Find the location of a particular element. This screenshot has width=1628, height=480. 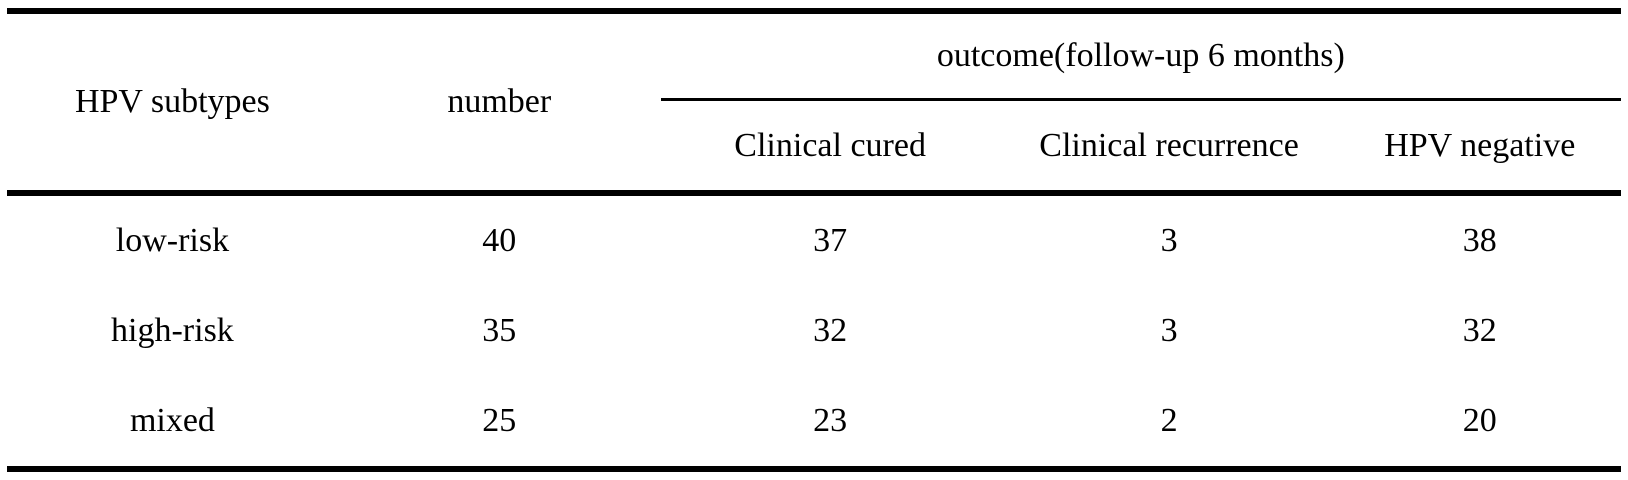

cell-clinical-cured: 37 is located at coordinates (830, 240).